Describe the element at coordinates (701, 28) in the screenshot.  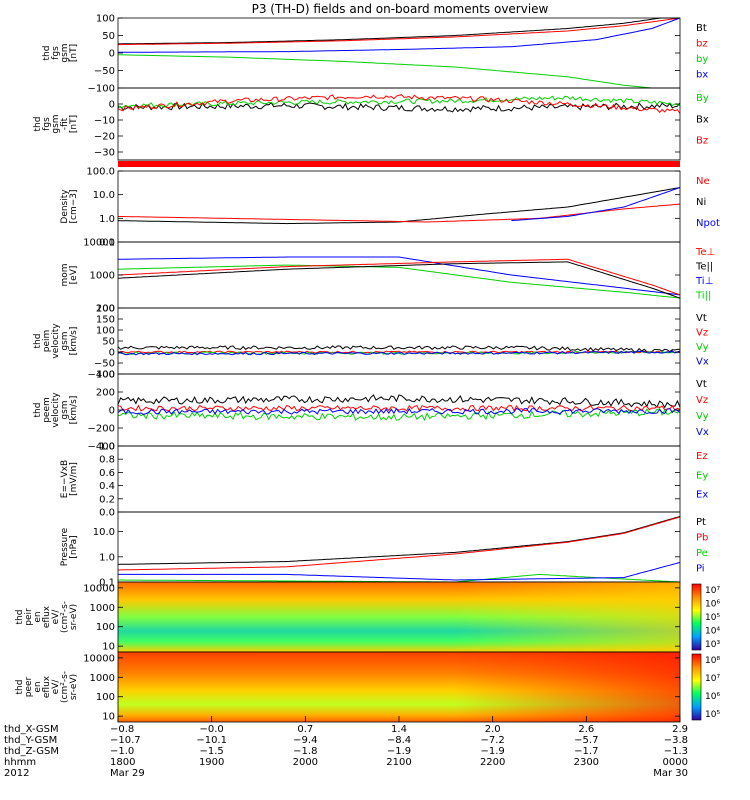
I see `legend-entry: Bt` at that location.